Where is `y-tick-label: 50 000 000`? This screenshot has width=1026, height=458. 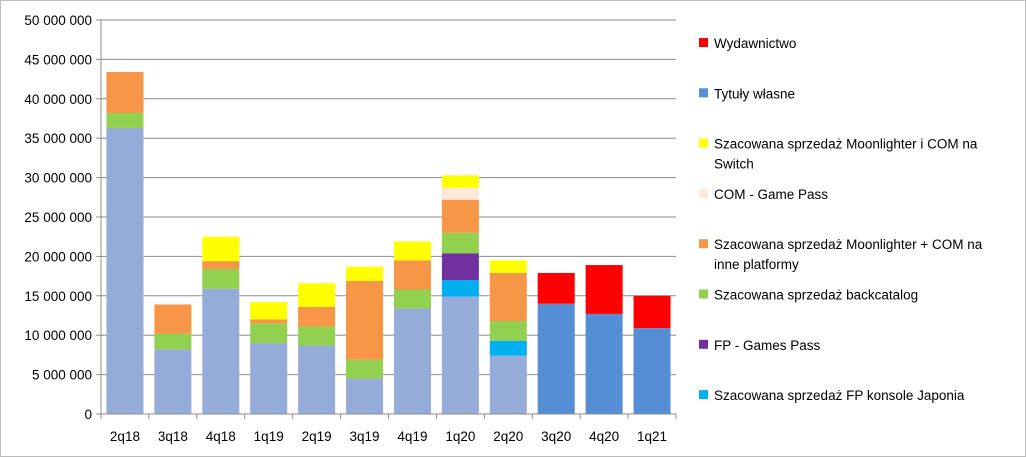 y-tick-label: 50 000 000 is located at coordinates (58, 20).